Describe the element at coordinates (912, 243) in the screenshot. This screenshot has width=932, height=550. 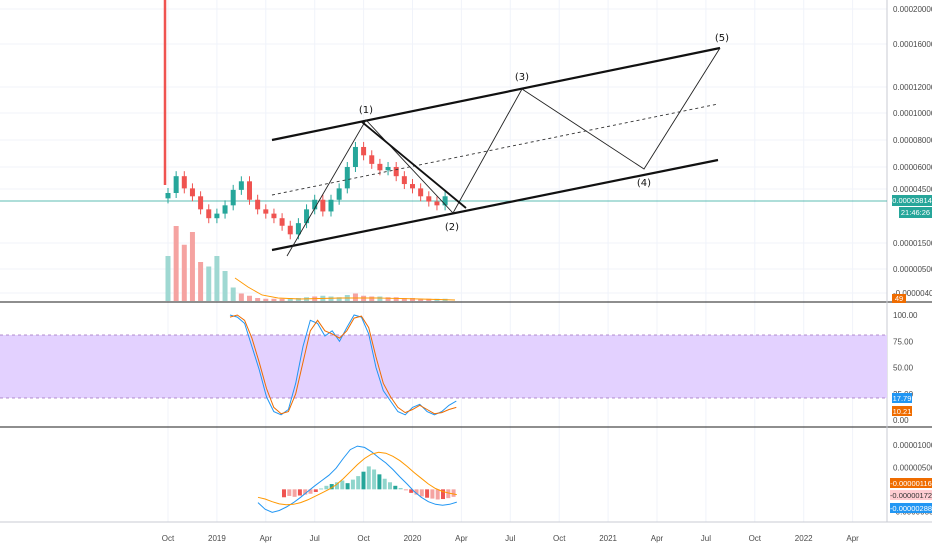
I see `price-tick-label: 0.00001500` at that location.